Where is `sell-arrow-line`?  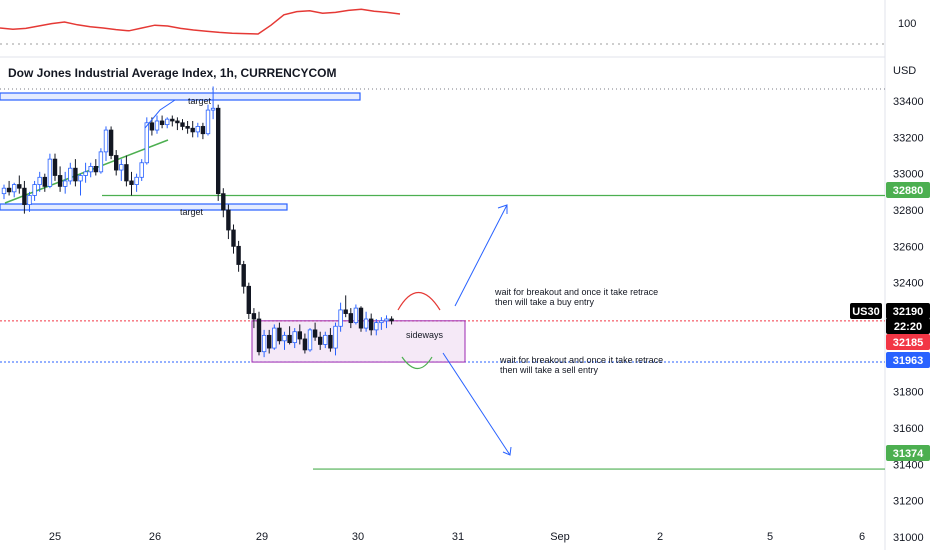 sell-arrow-line is located at coordinates (476, 404).